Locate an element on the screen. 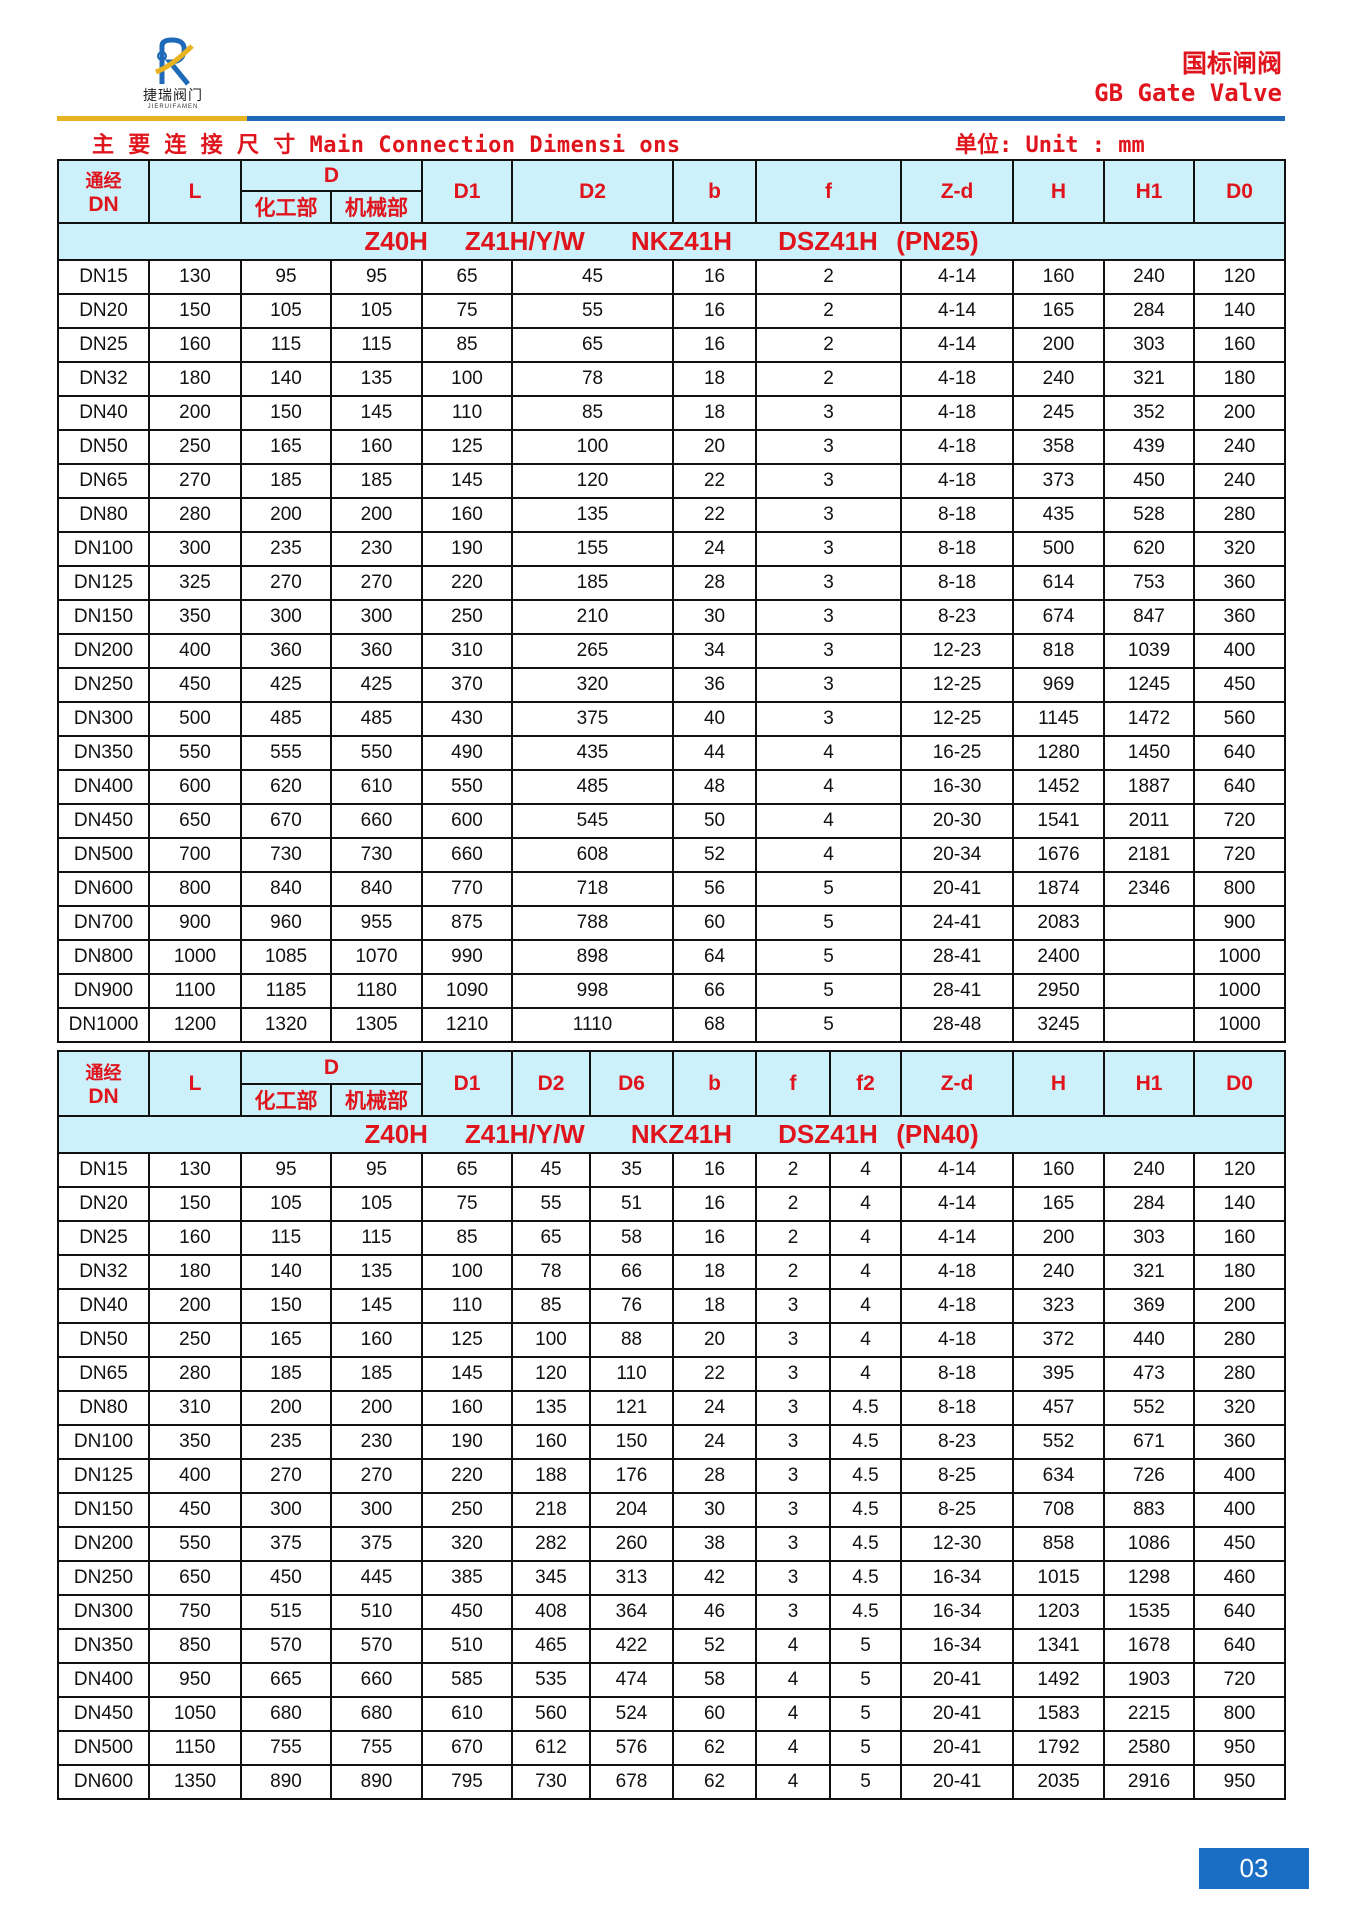  table-cell: 218 is located at coordinates (551, 1510).